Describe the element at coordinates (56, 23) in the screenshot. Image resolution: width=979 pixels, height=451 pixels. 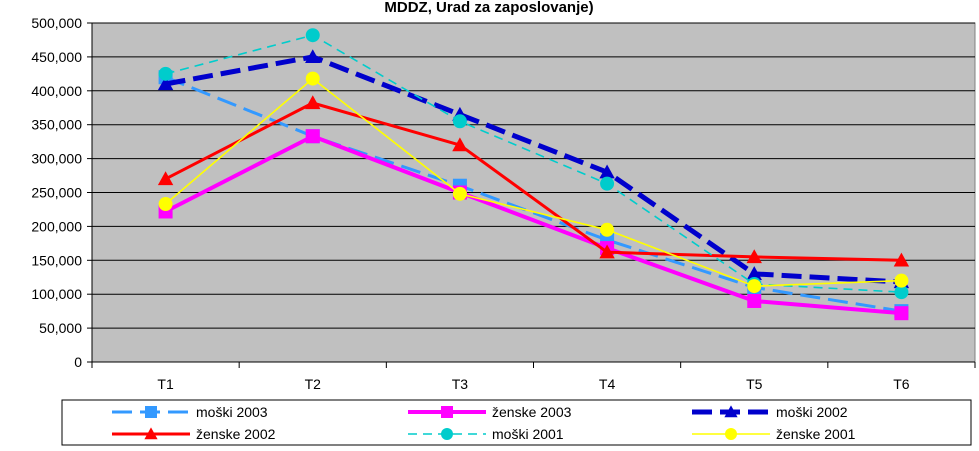
I see `y-tick-label: 500,000` at that location.